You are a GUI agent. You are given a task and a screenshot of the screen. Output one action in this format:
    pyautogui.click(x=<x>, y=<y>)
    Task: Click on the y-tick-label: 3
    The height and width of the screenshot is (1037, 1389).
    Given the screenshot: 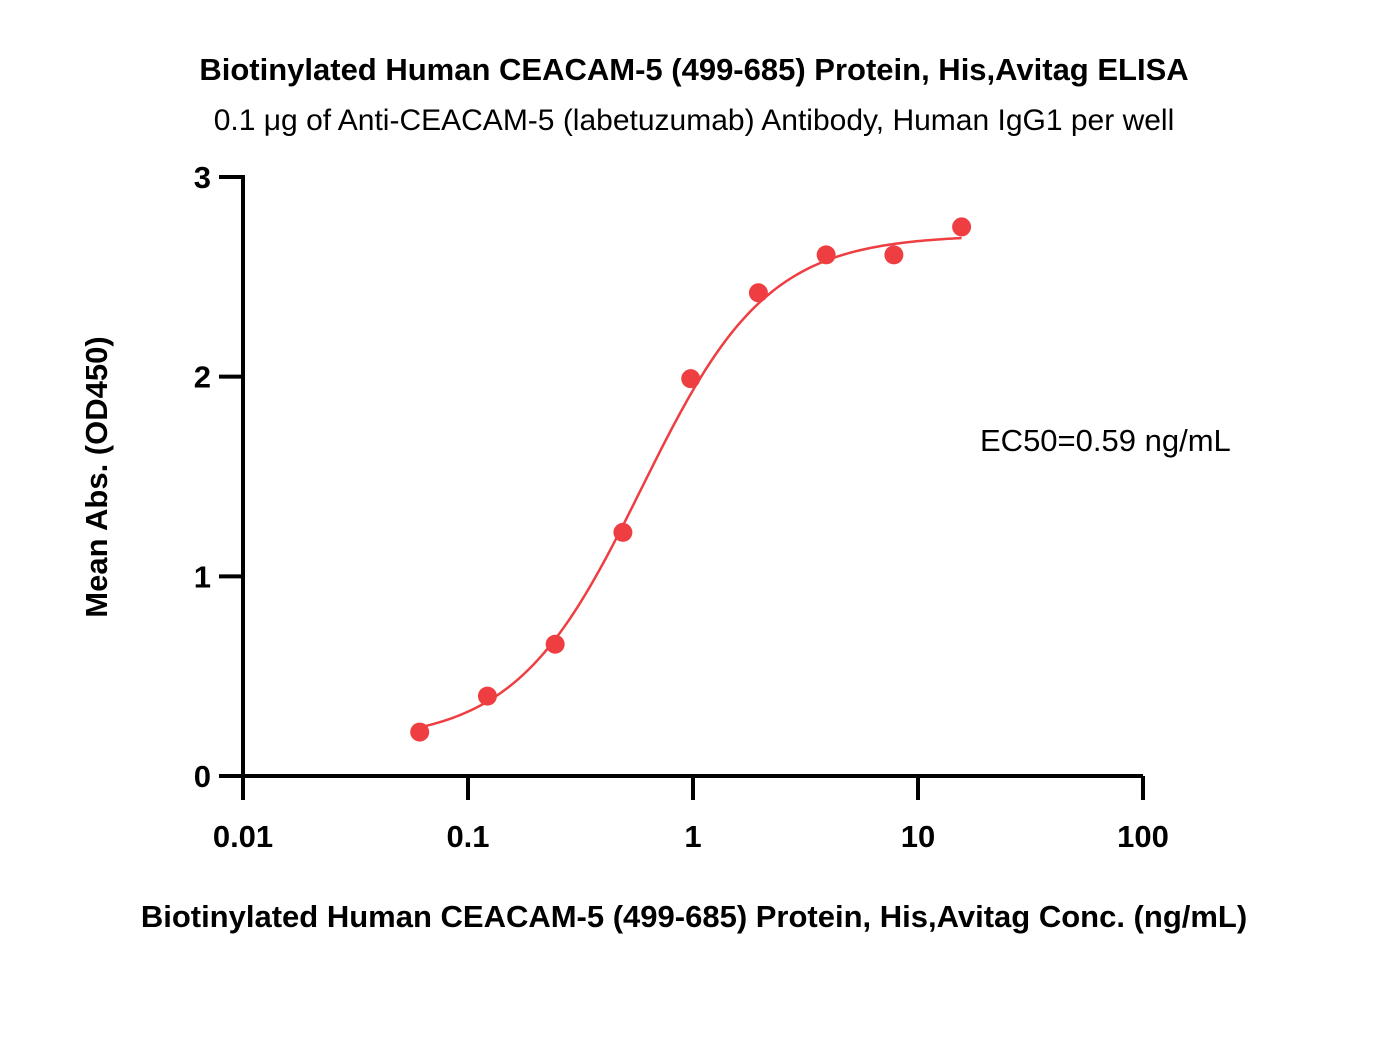 What is the action you would take?
    pyautogui.click(x=202, y=177)
    